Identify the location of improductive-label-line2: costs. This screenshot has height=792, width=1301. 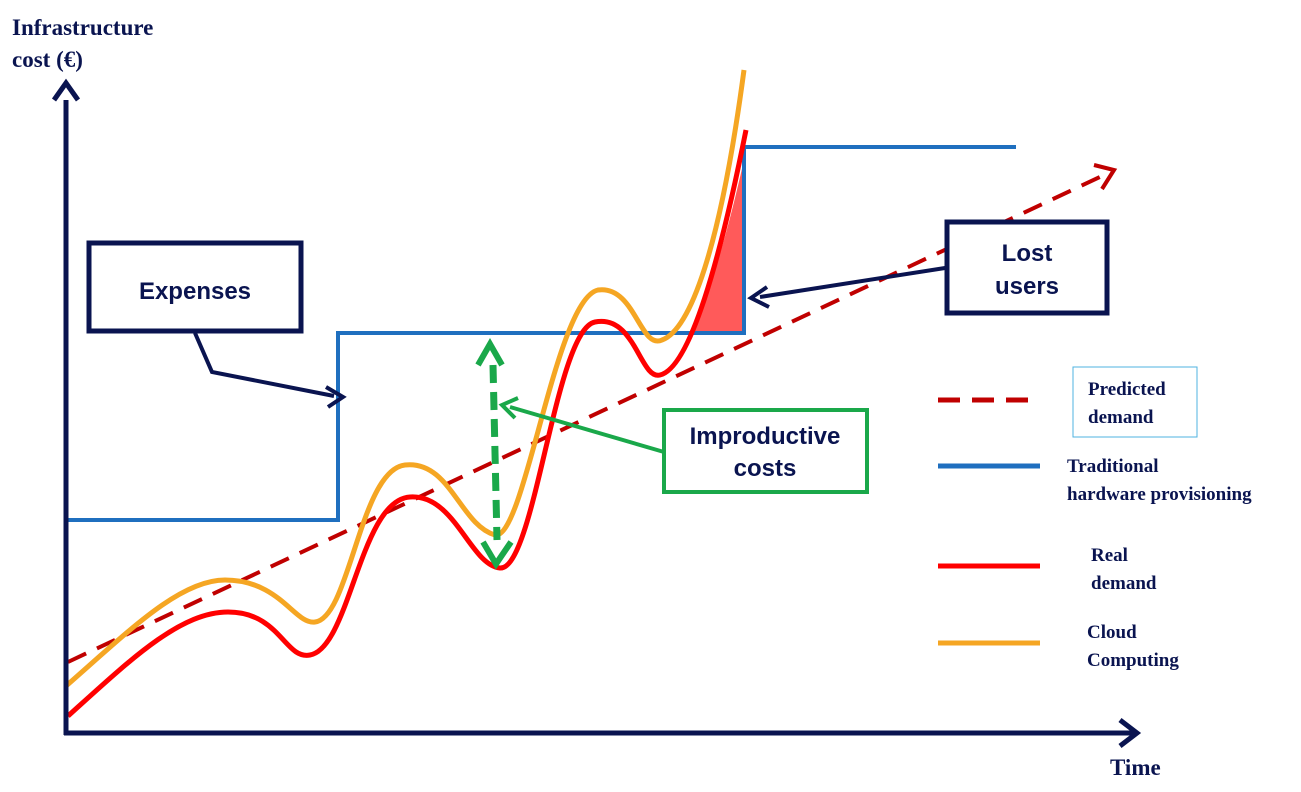
(765, 468).